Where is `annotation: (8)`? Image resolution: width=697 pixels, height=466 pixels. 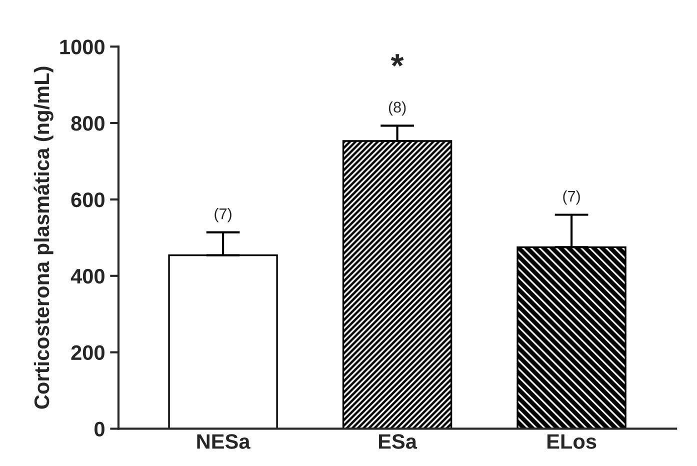 annotation: (8) is located at coordinates (397, 108).